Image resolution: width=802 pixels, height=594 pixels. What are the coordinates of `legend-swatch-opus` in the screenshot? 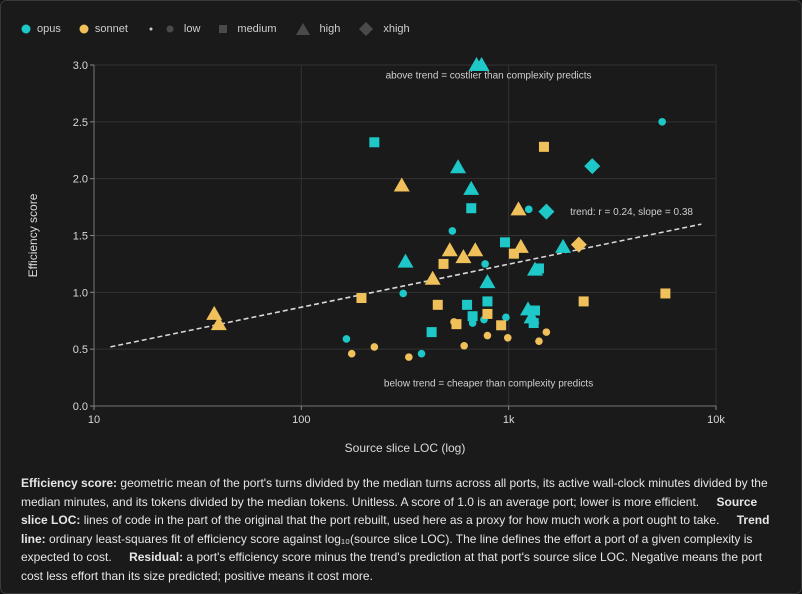 It's located at (26, 29).